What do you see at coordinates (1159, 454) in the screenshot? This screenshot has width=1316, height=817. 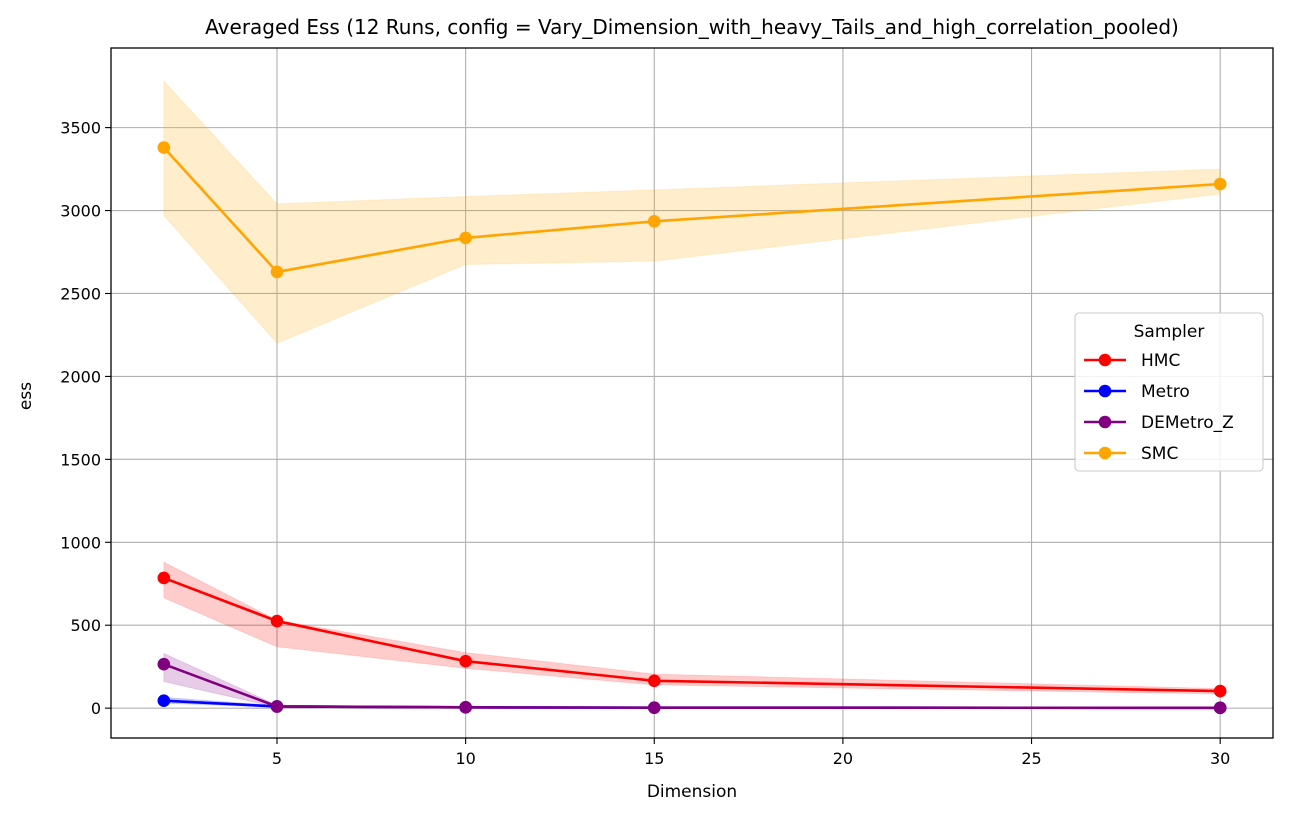 I see `legend-label-smc: SMC` at bounding box center [1159, 454].